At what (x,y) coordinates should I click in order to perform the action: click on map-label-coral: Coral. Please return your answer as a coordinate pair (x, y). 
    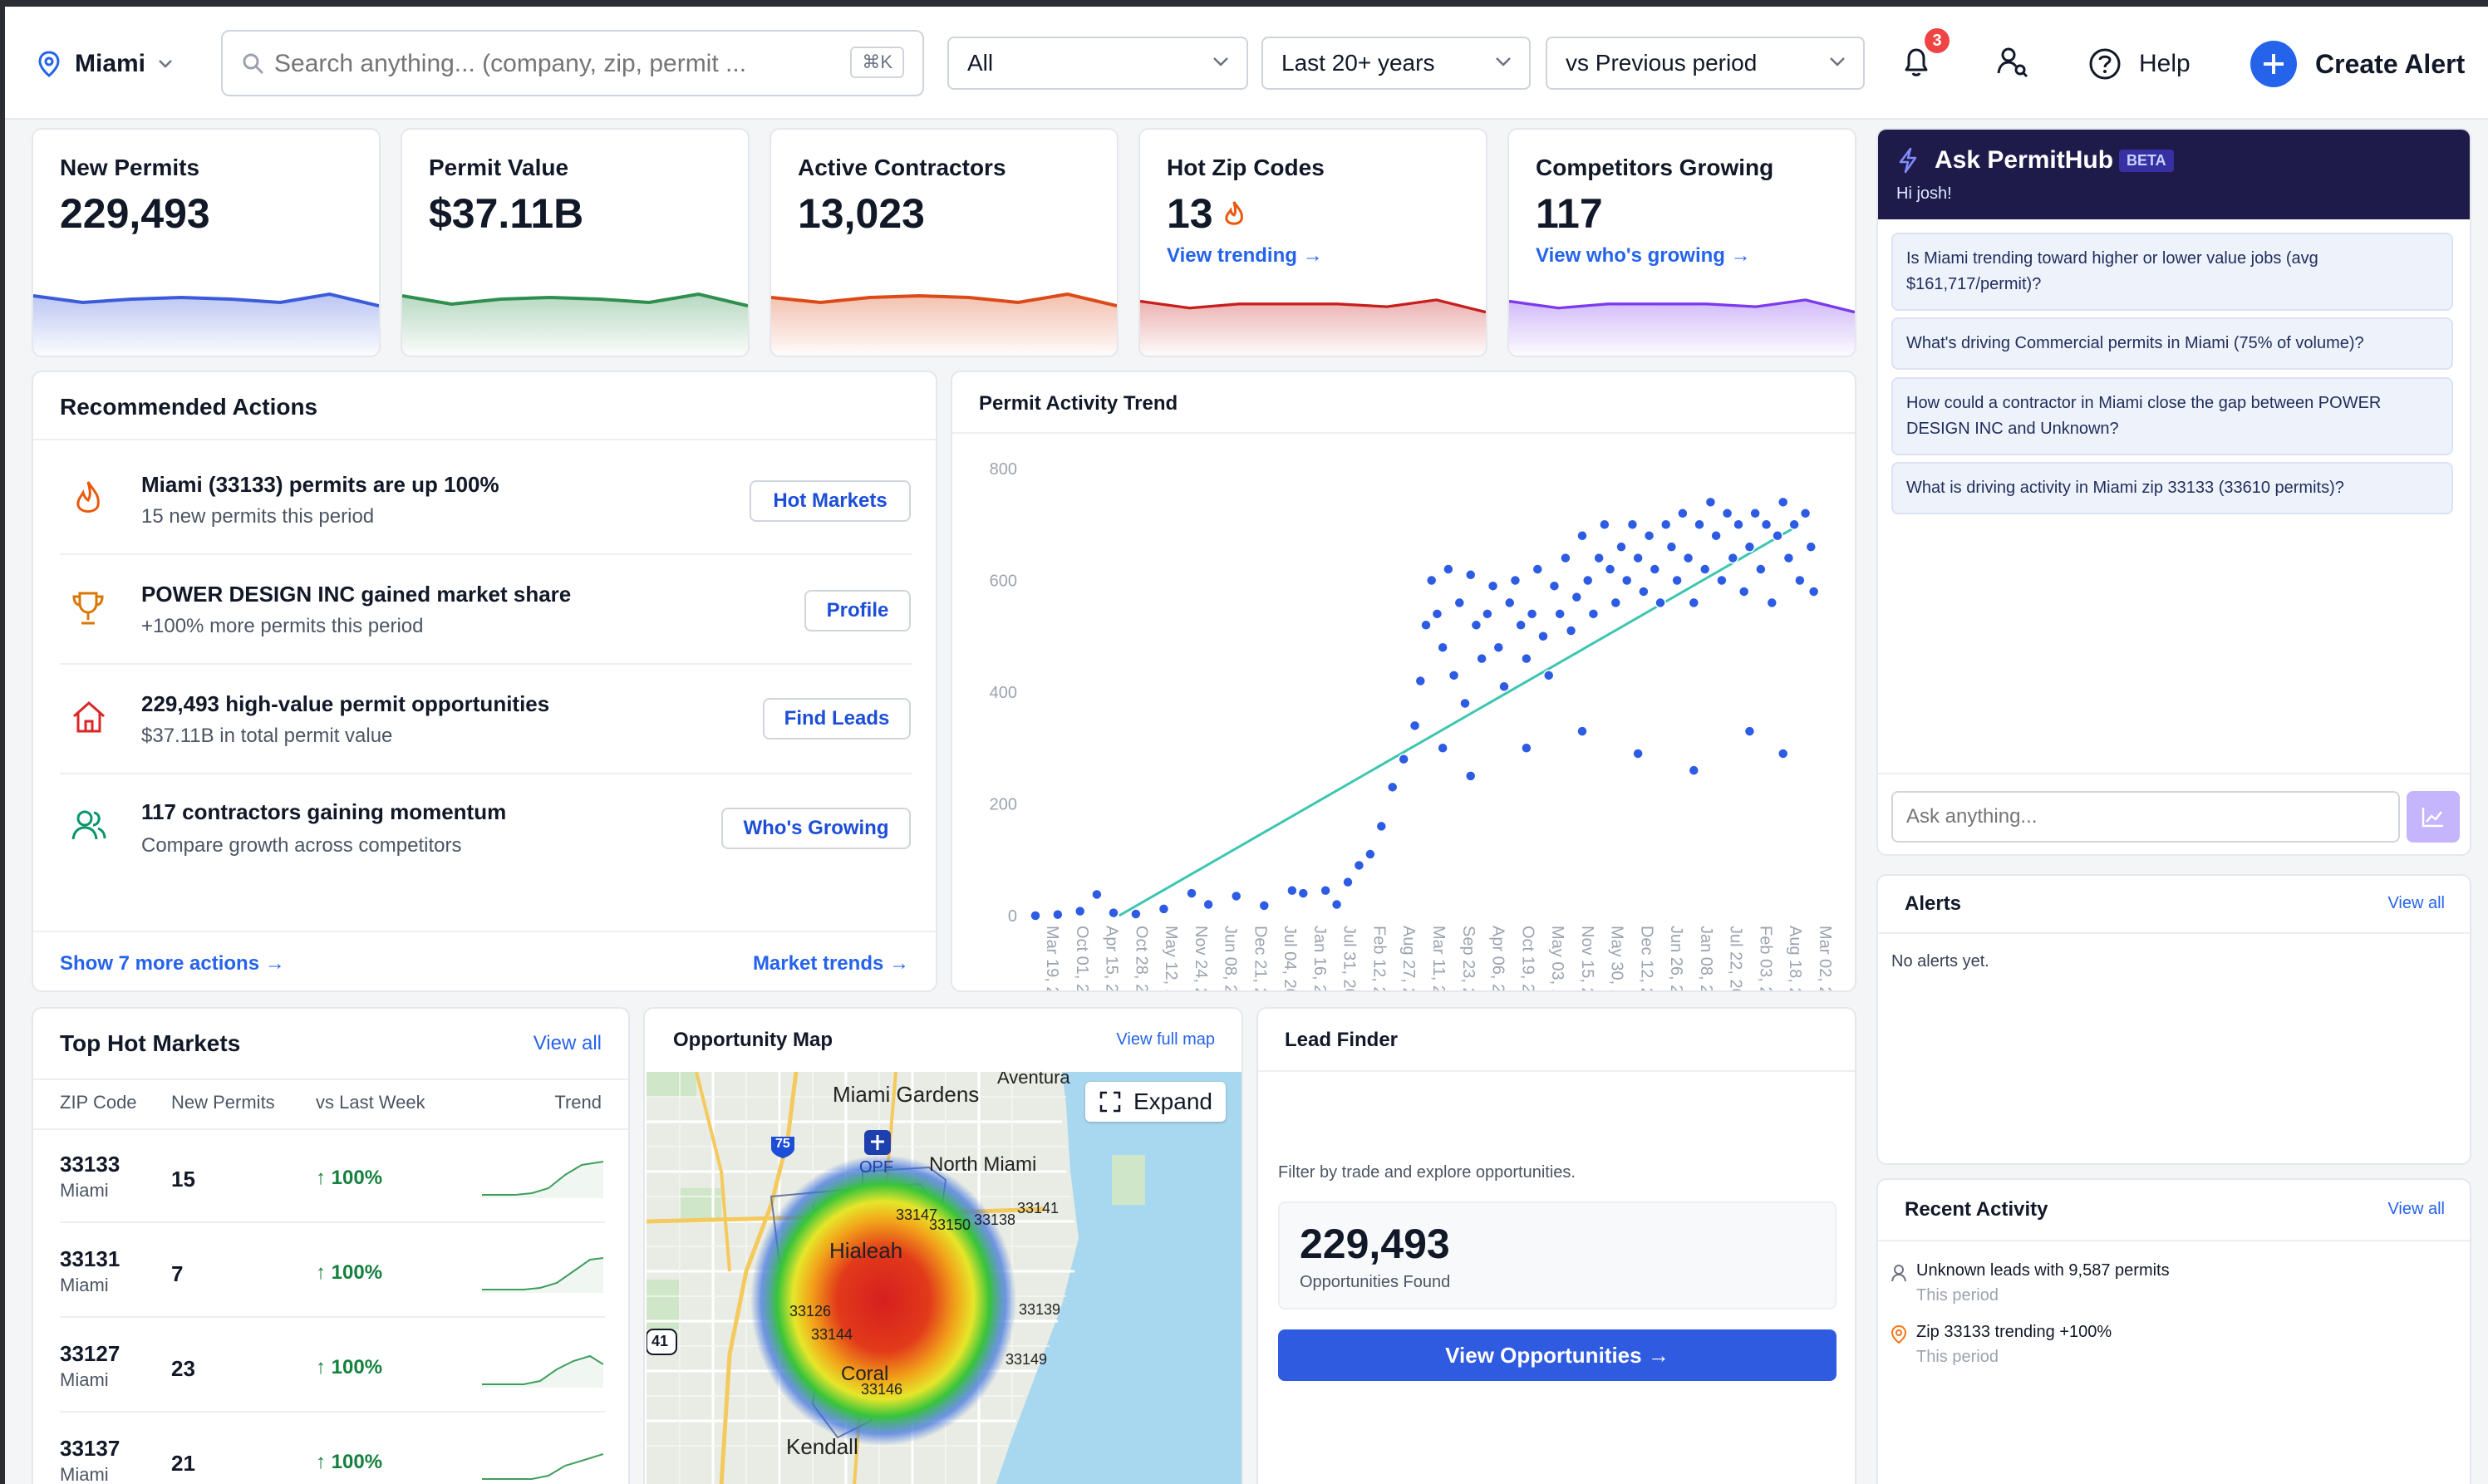
    Looking at the image, I should click on (865, 1374).